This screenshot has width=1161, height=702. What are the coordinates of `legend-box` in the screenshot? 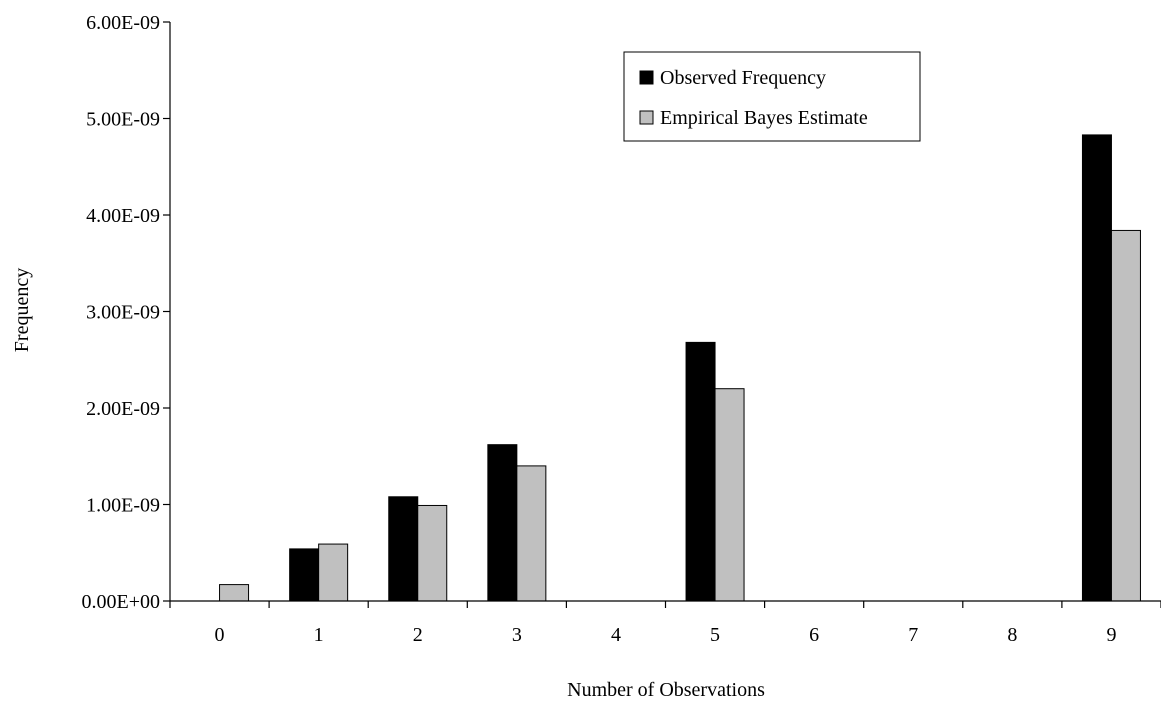 It's located at (772, 96).